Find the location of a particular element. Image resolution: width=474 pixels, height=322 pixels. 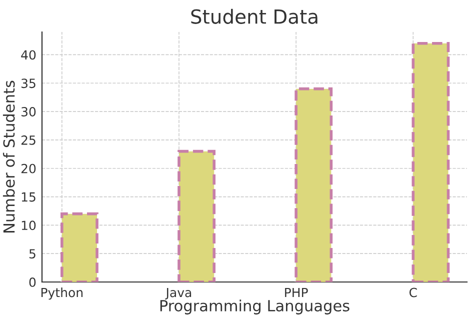

x-tick-label: C is located at coordinates (413, 293).